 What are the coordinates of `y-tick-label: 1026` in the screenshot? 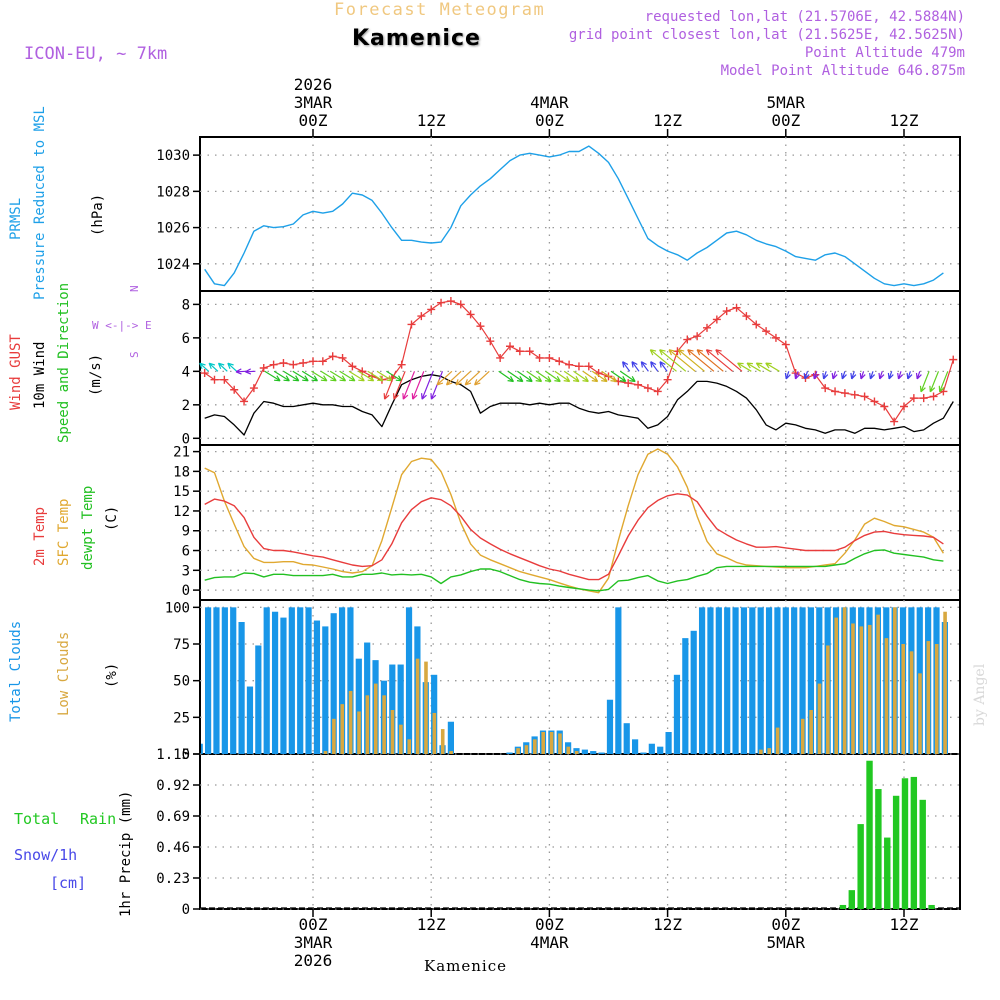 It's located at (173, 229).